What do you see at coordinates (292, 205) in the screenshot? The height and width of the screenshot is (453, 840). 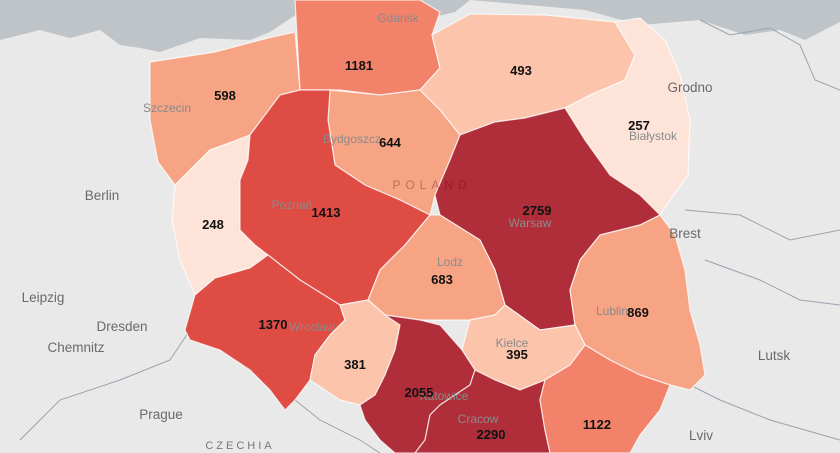 I see `city-label-poznan: Poznań` at bounding box center [292, 205].